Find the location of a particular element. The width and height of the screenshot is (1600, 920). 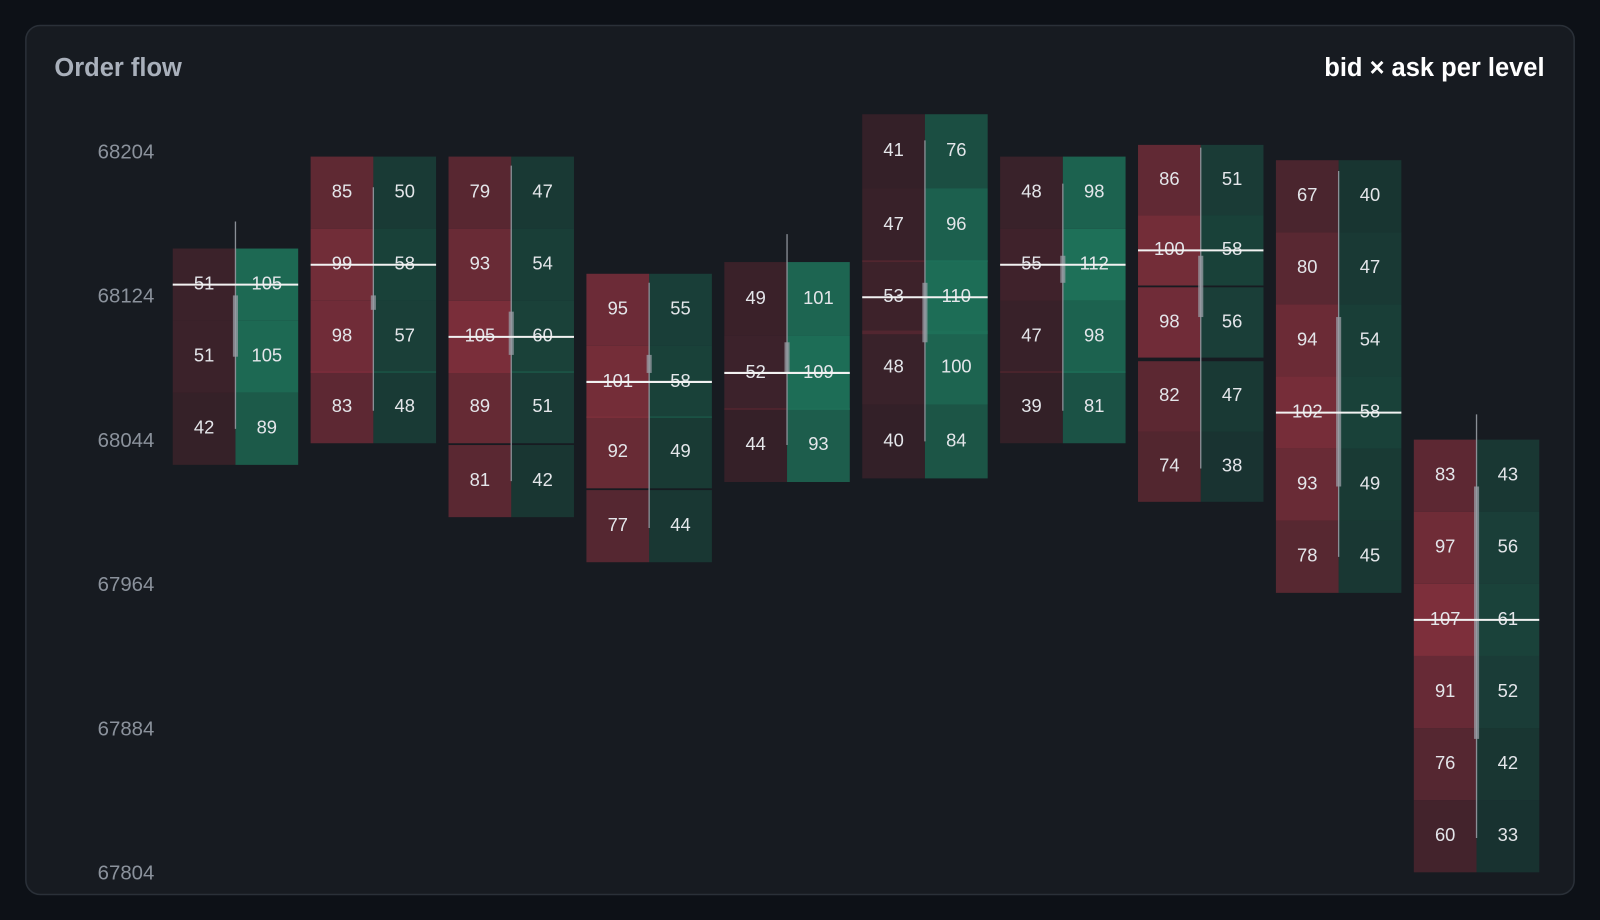

ask-label: 38 is located at coordinates (1232, 465).